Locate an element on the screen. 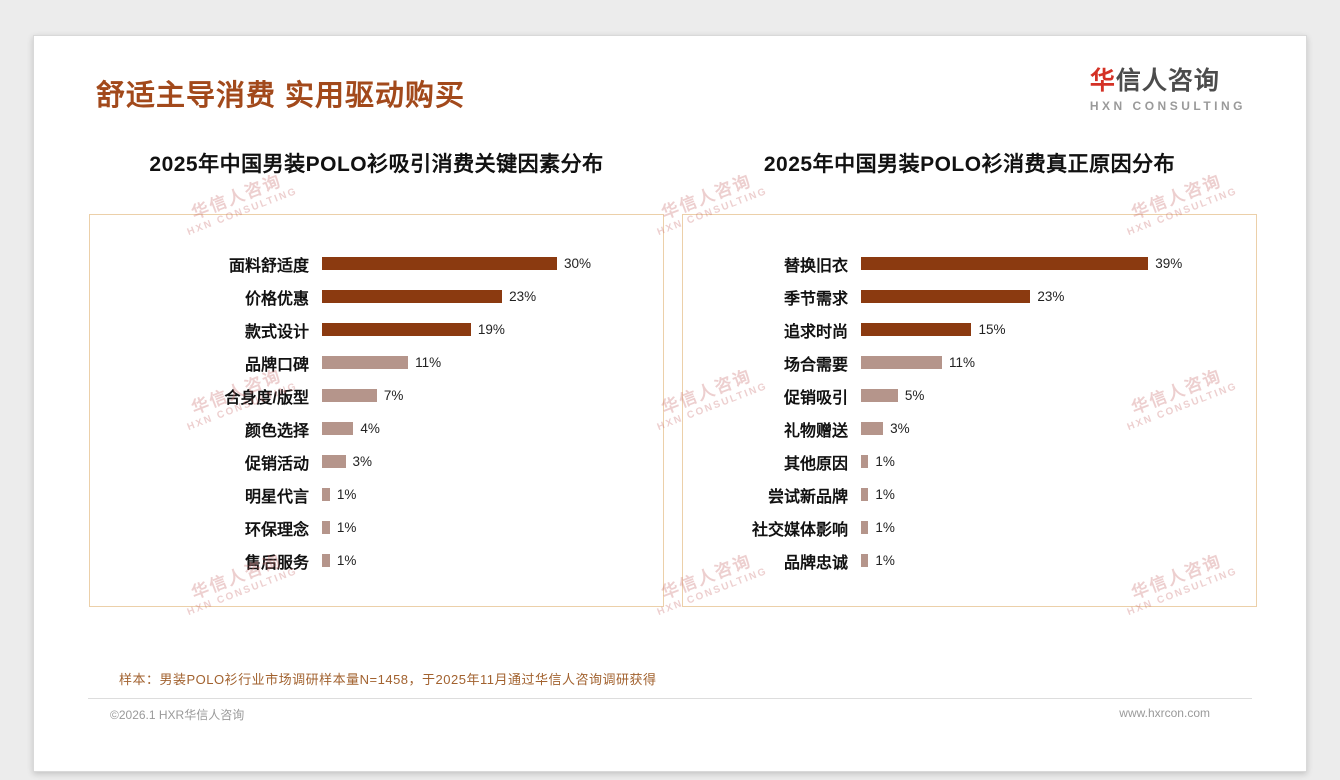 This screenshot has height=780, width=1340. bar-value: 39% is located at coordinates (1169, 263).